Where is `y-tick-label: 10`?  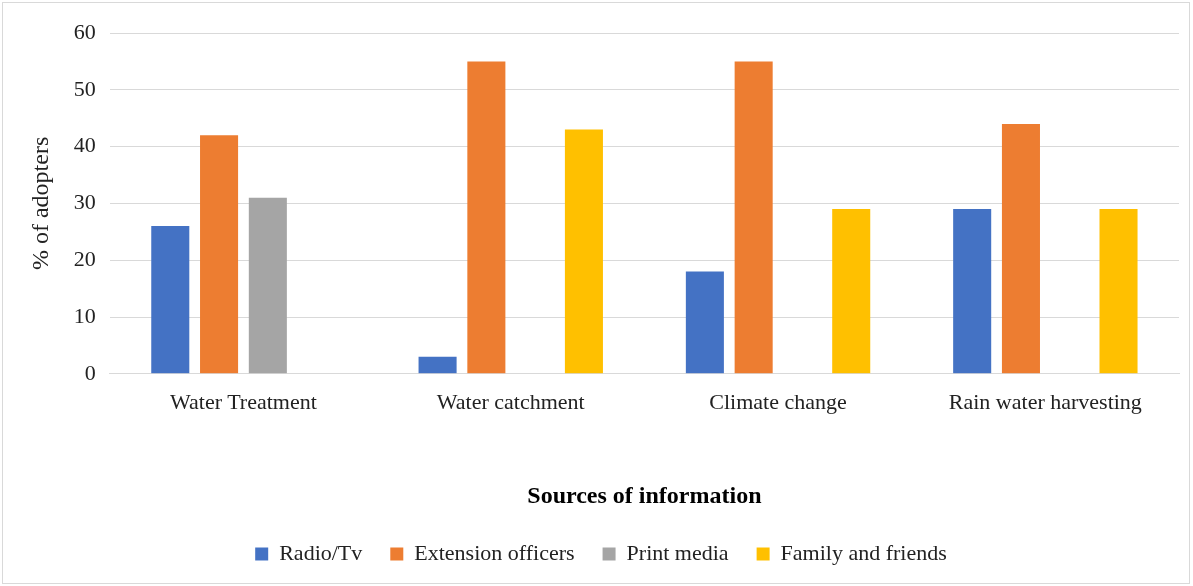 y-tick-label: 10 is located at coordinates (84, 315).